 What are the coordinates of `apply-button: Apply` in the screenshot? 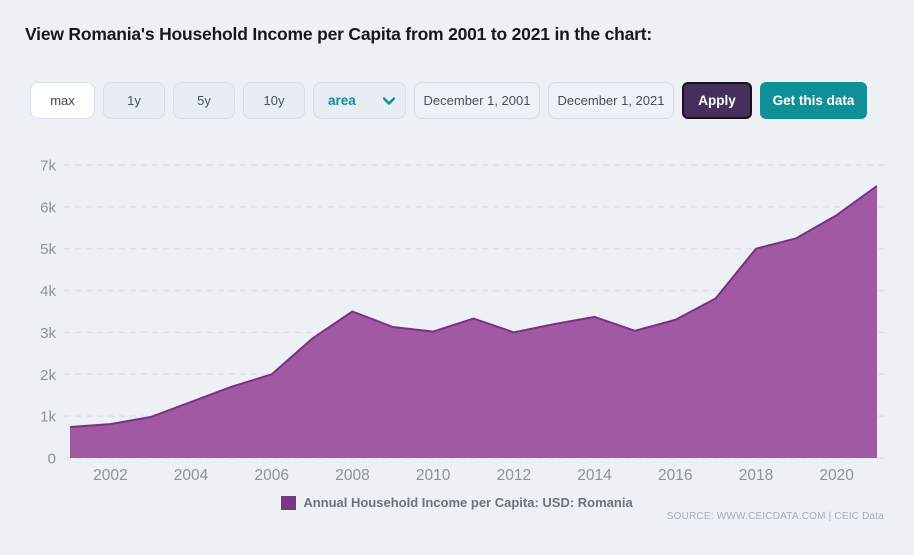 It's located at (717, 100).